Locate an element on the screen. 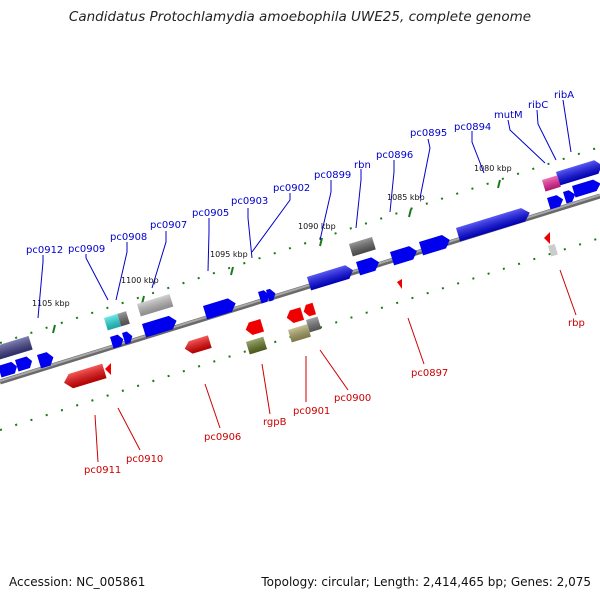 The height and width of the screenshot is (600, 600). gene-block-rbp is located at coordinates (547, 238).